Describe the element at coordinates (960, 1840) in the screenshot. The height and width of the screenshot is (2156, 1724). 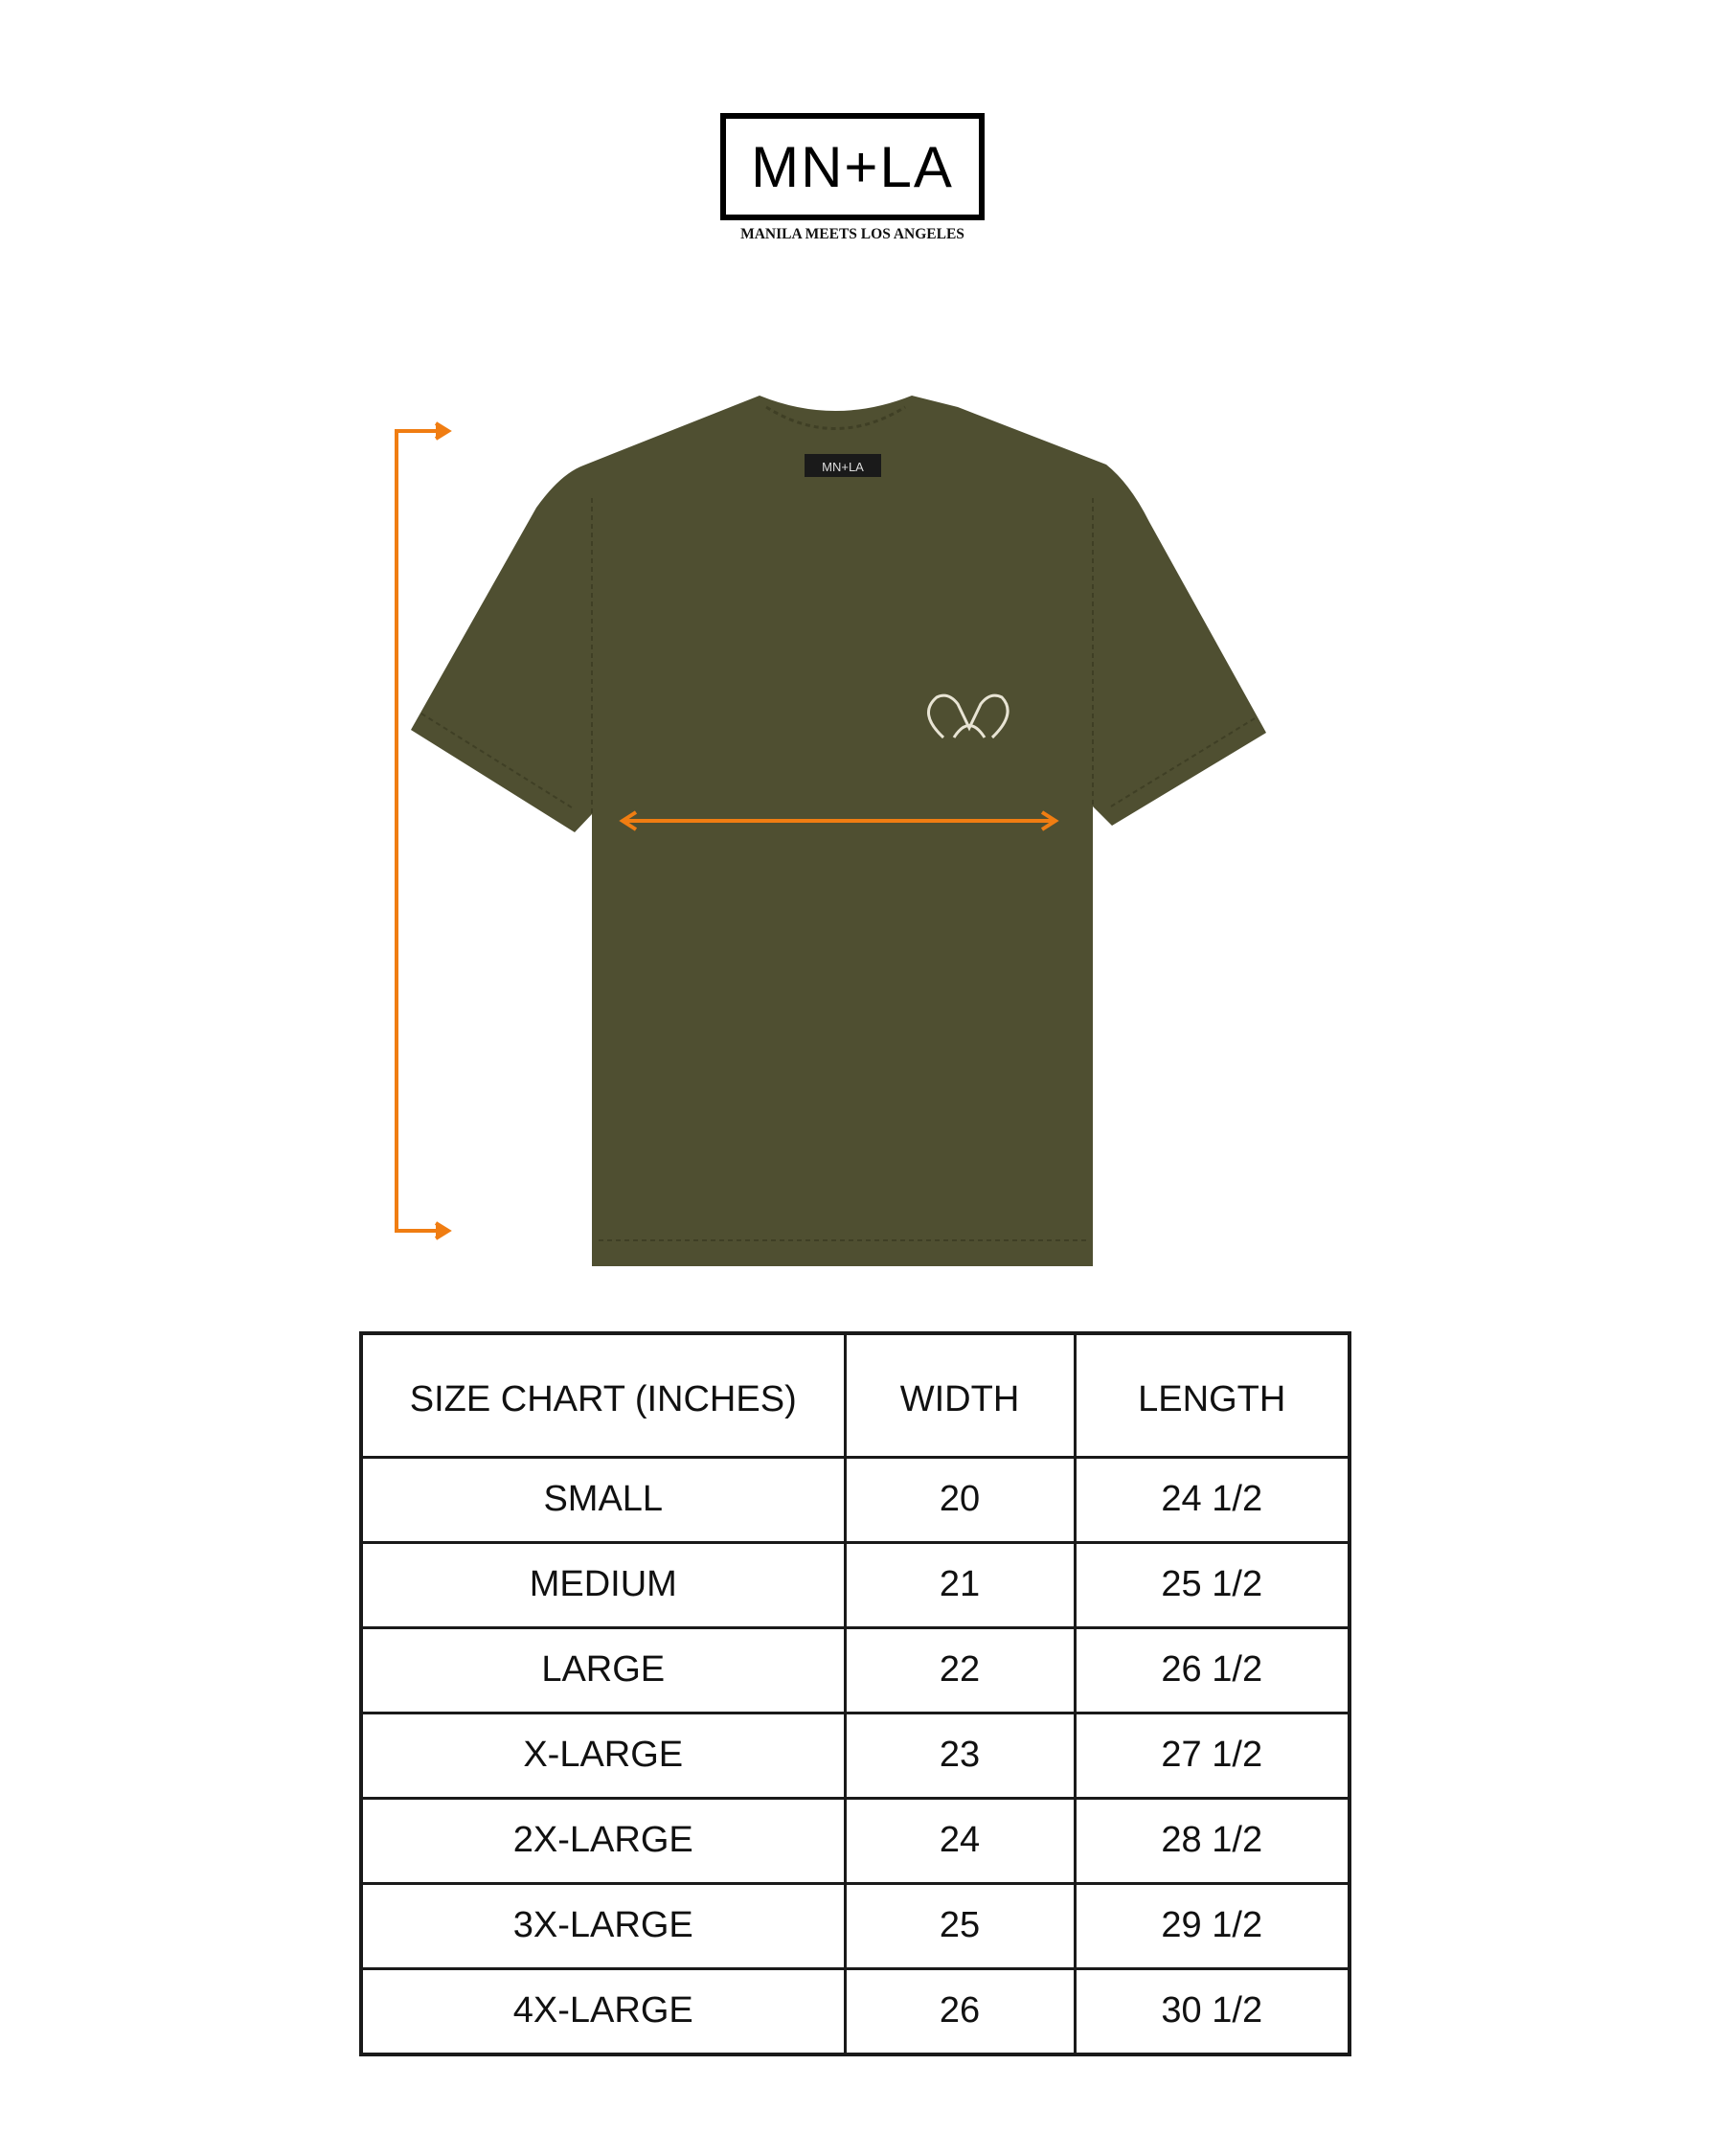
I see `cell-width: 24` at that location.